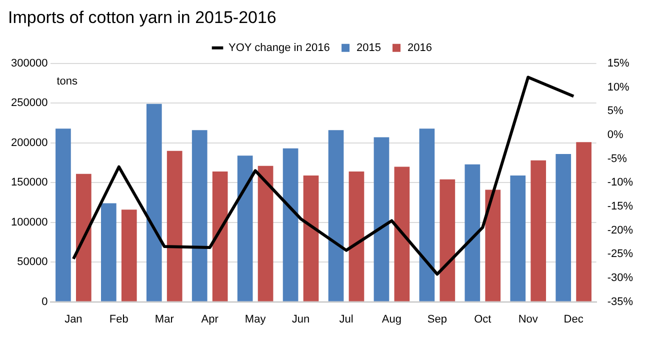  Describe the element at coordinates (369, 48) in the screenshot. I see `legend-label: 2015` at that location.